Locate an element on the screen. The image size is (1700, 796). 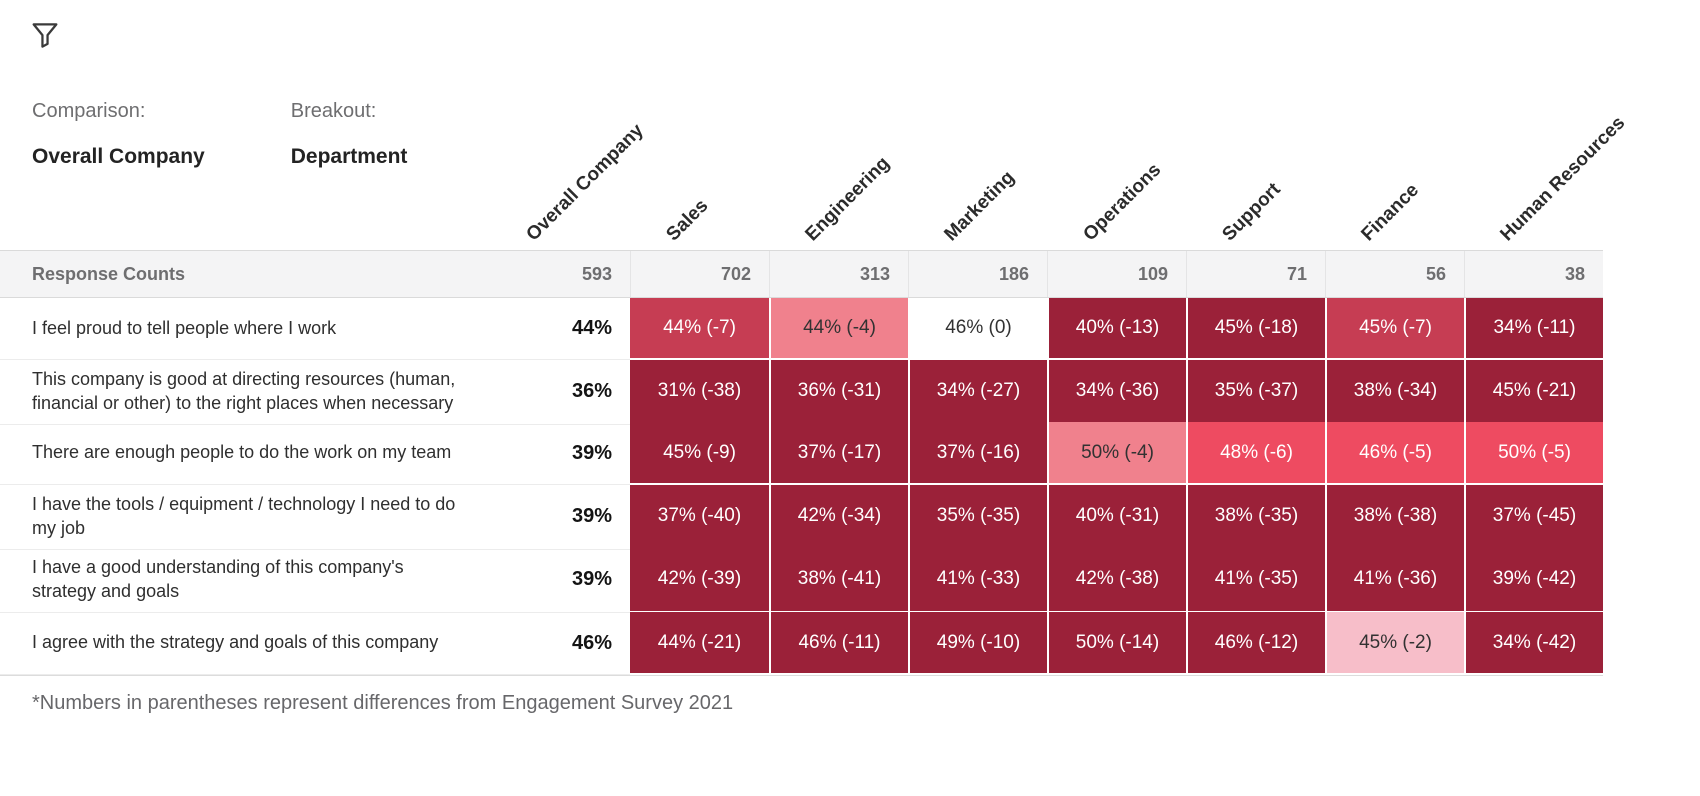
column-header-overall-company: Overall Company is located at coordinates (585, 182).